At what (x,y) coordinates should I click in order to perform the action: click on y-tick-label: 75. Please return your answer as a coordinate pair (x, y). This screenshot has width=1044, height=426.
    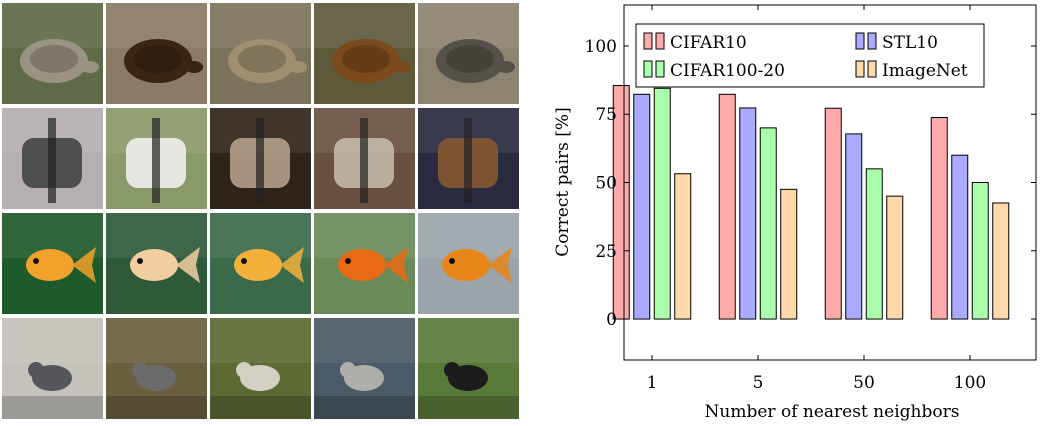
    Looking at the image, I should click on (606, 115).